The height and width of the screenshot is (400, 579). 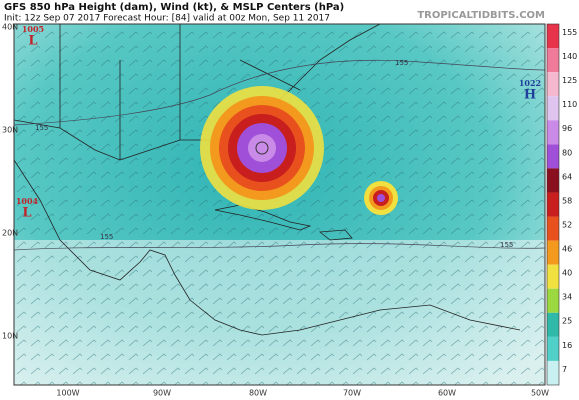 I want to click on hurricane-secondary, so click(x=381, y=198).